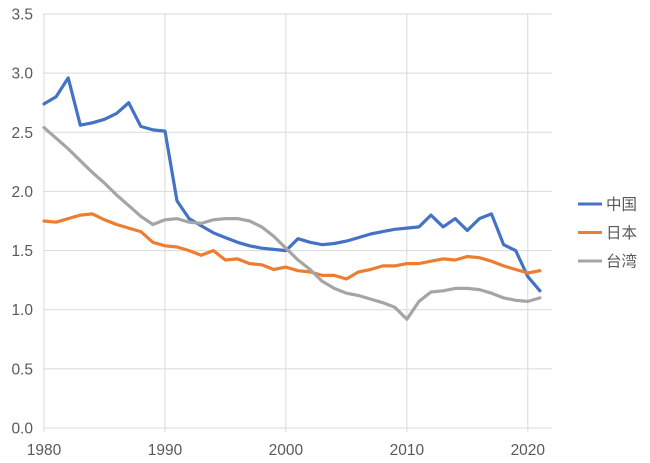 The image size is (650, 463). What do you see at coordinates (22, 251) in the screenshot?
I see `y-axis-tick-label: 1.5` at bounding box center [22, 251].